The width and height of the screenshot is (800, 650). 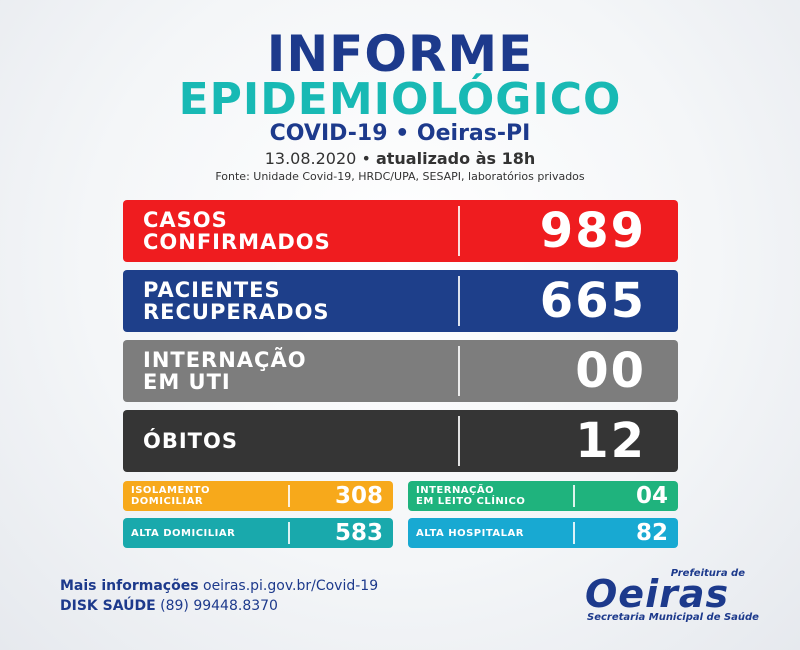 What do you see at coordinates (657, 594) in the screenshot?
I see `logo-name: Oeiras` at bounding box center [657, 594].